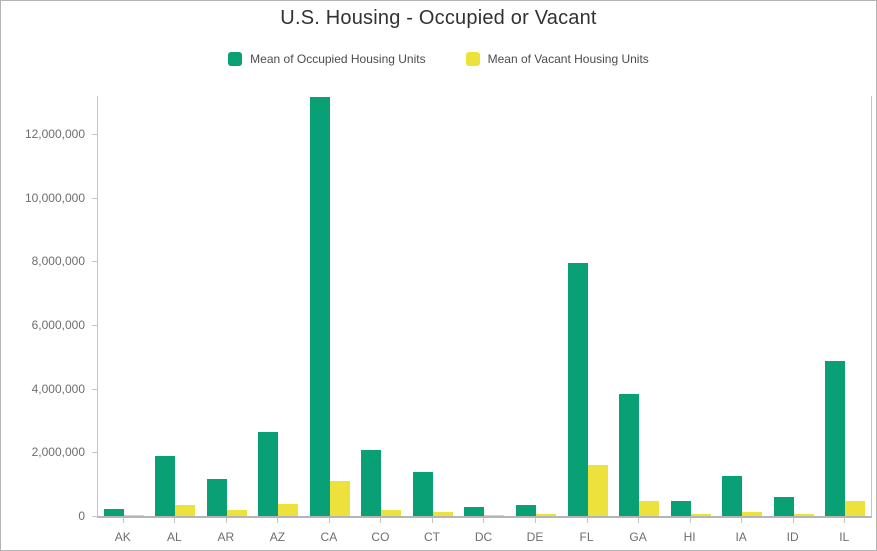 The image size is (877, 551). Describe the element at coordinates (422, 494) in the screenshot. I see `bar-occupied-ct` at that location.